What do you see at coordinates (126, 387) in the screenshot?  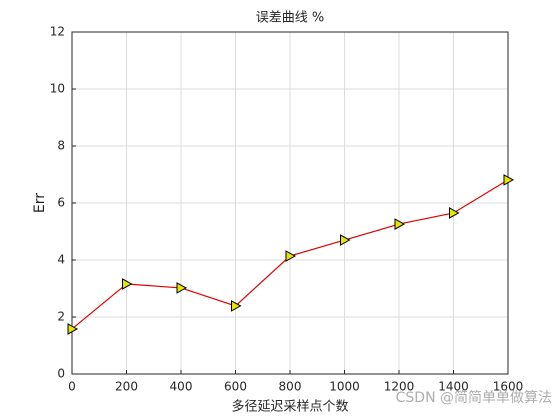 I see `x-tick-label: 200` at bounding box center [126, 387].